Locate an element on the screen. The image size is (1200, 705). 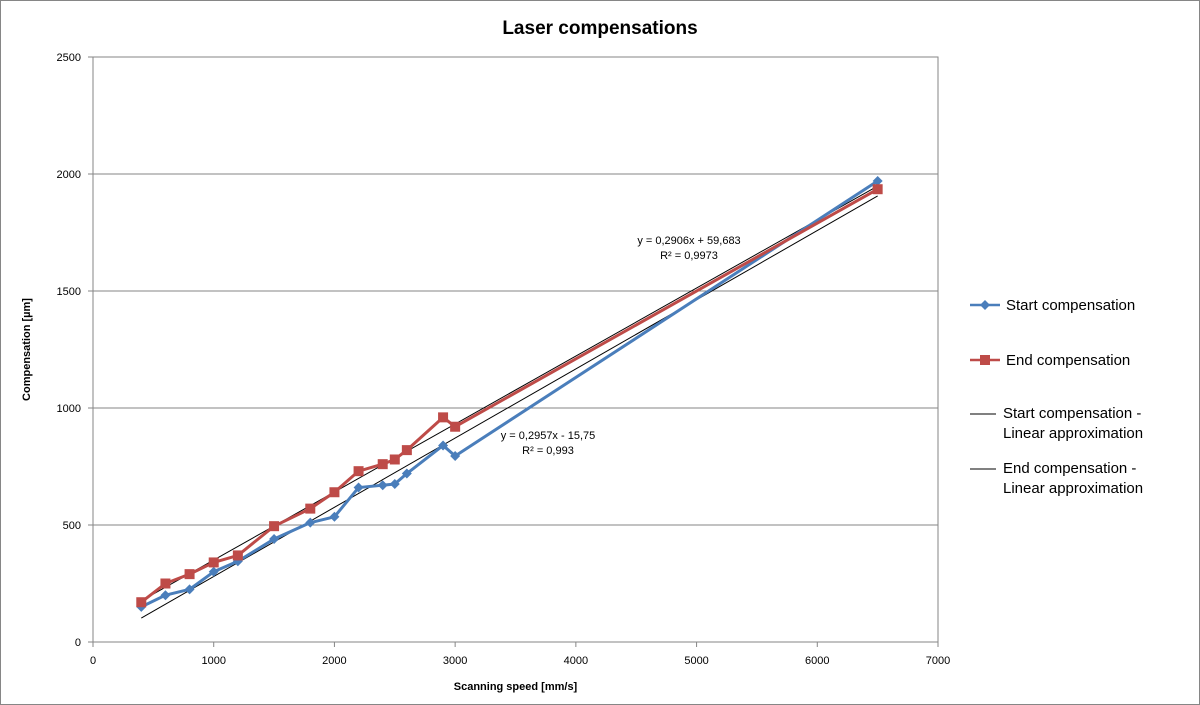
legend-label-end-linear-2: Linear approximation is located at coordinates (1073, 488).